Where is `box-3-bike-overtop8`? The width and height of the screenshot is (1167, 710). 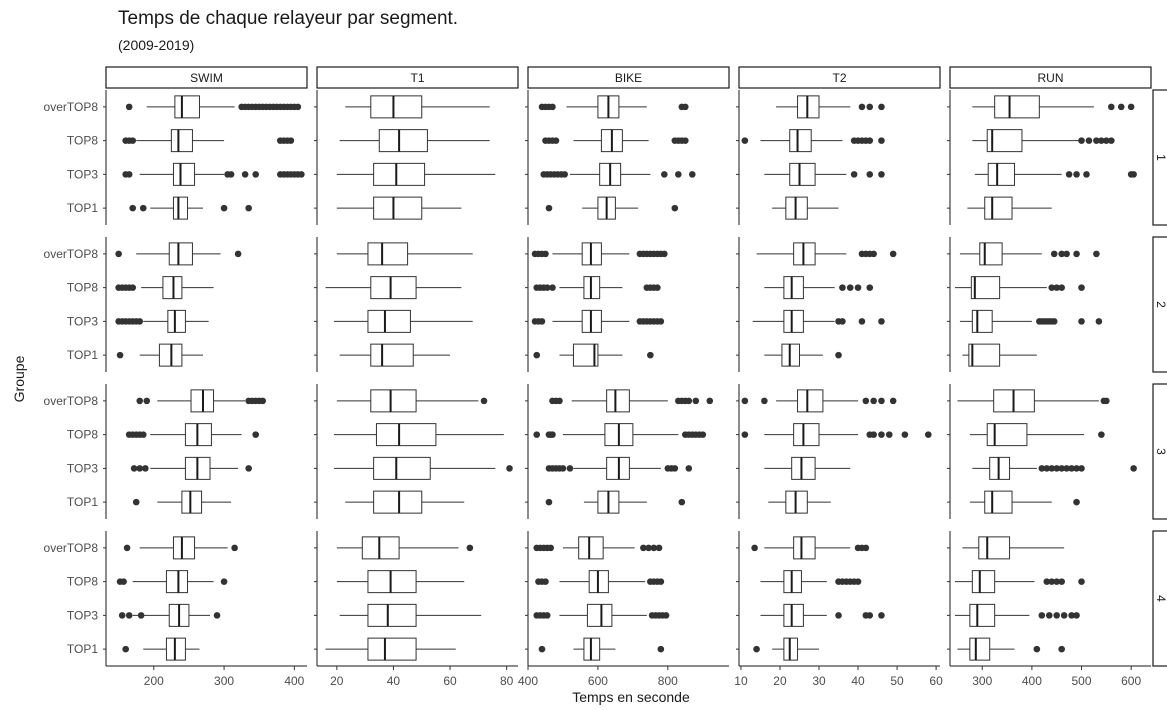
box-3-bike-overtop8 is located at coordinates (631, 401).